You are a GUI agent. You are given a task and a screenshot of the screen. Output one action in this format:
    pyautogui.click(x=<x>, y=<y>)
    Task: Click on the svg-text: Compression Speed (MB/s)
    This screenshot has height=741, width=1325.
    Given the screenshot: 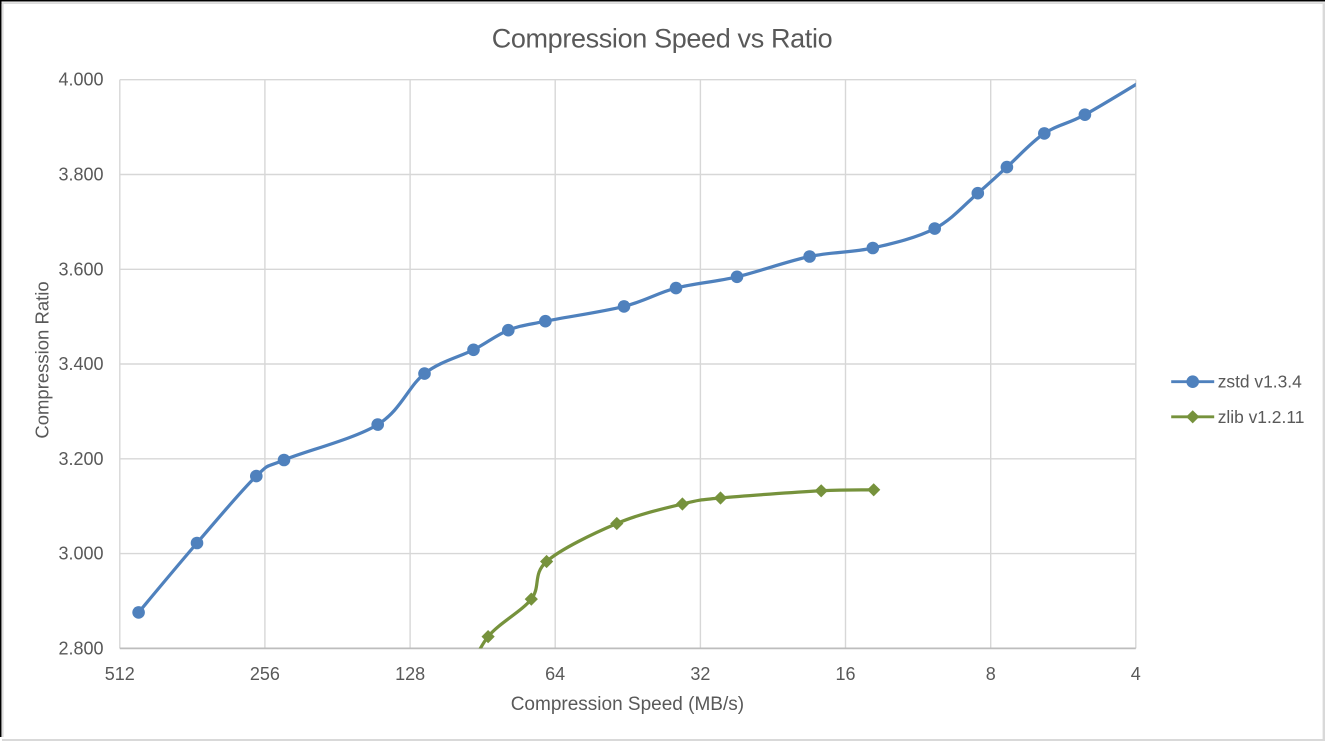 What is the action you would take?
    pyautogui.click(x=627, y=704)
    